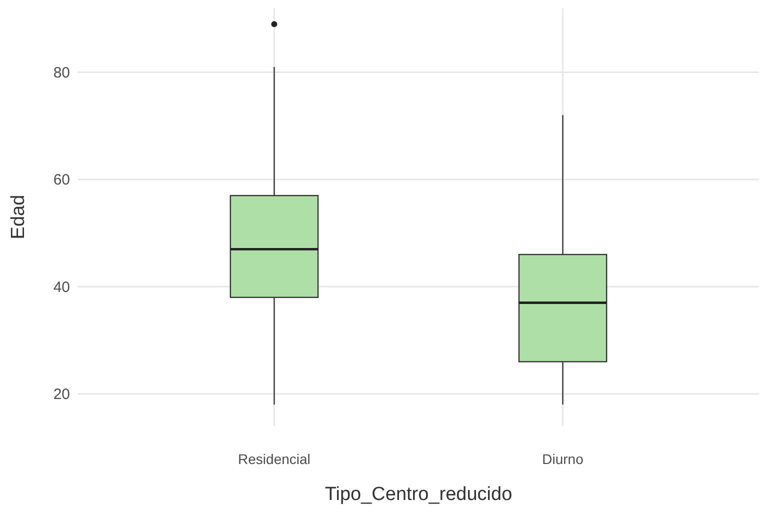 The image size is (769, 518). Describe the element at coordinates (274, 459) in the screenshot. I see `x-tick-label: Residencial` at that location.